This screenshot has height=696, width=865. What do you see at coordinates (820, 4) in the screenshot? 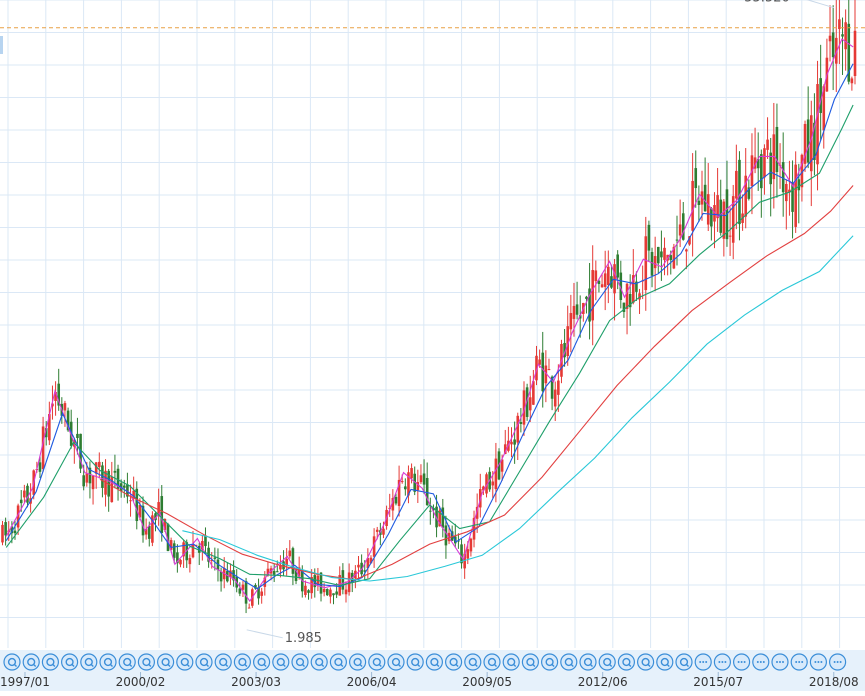
I see `high-leader-line` at bounding box center [820, 4].